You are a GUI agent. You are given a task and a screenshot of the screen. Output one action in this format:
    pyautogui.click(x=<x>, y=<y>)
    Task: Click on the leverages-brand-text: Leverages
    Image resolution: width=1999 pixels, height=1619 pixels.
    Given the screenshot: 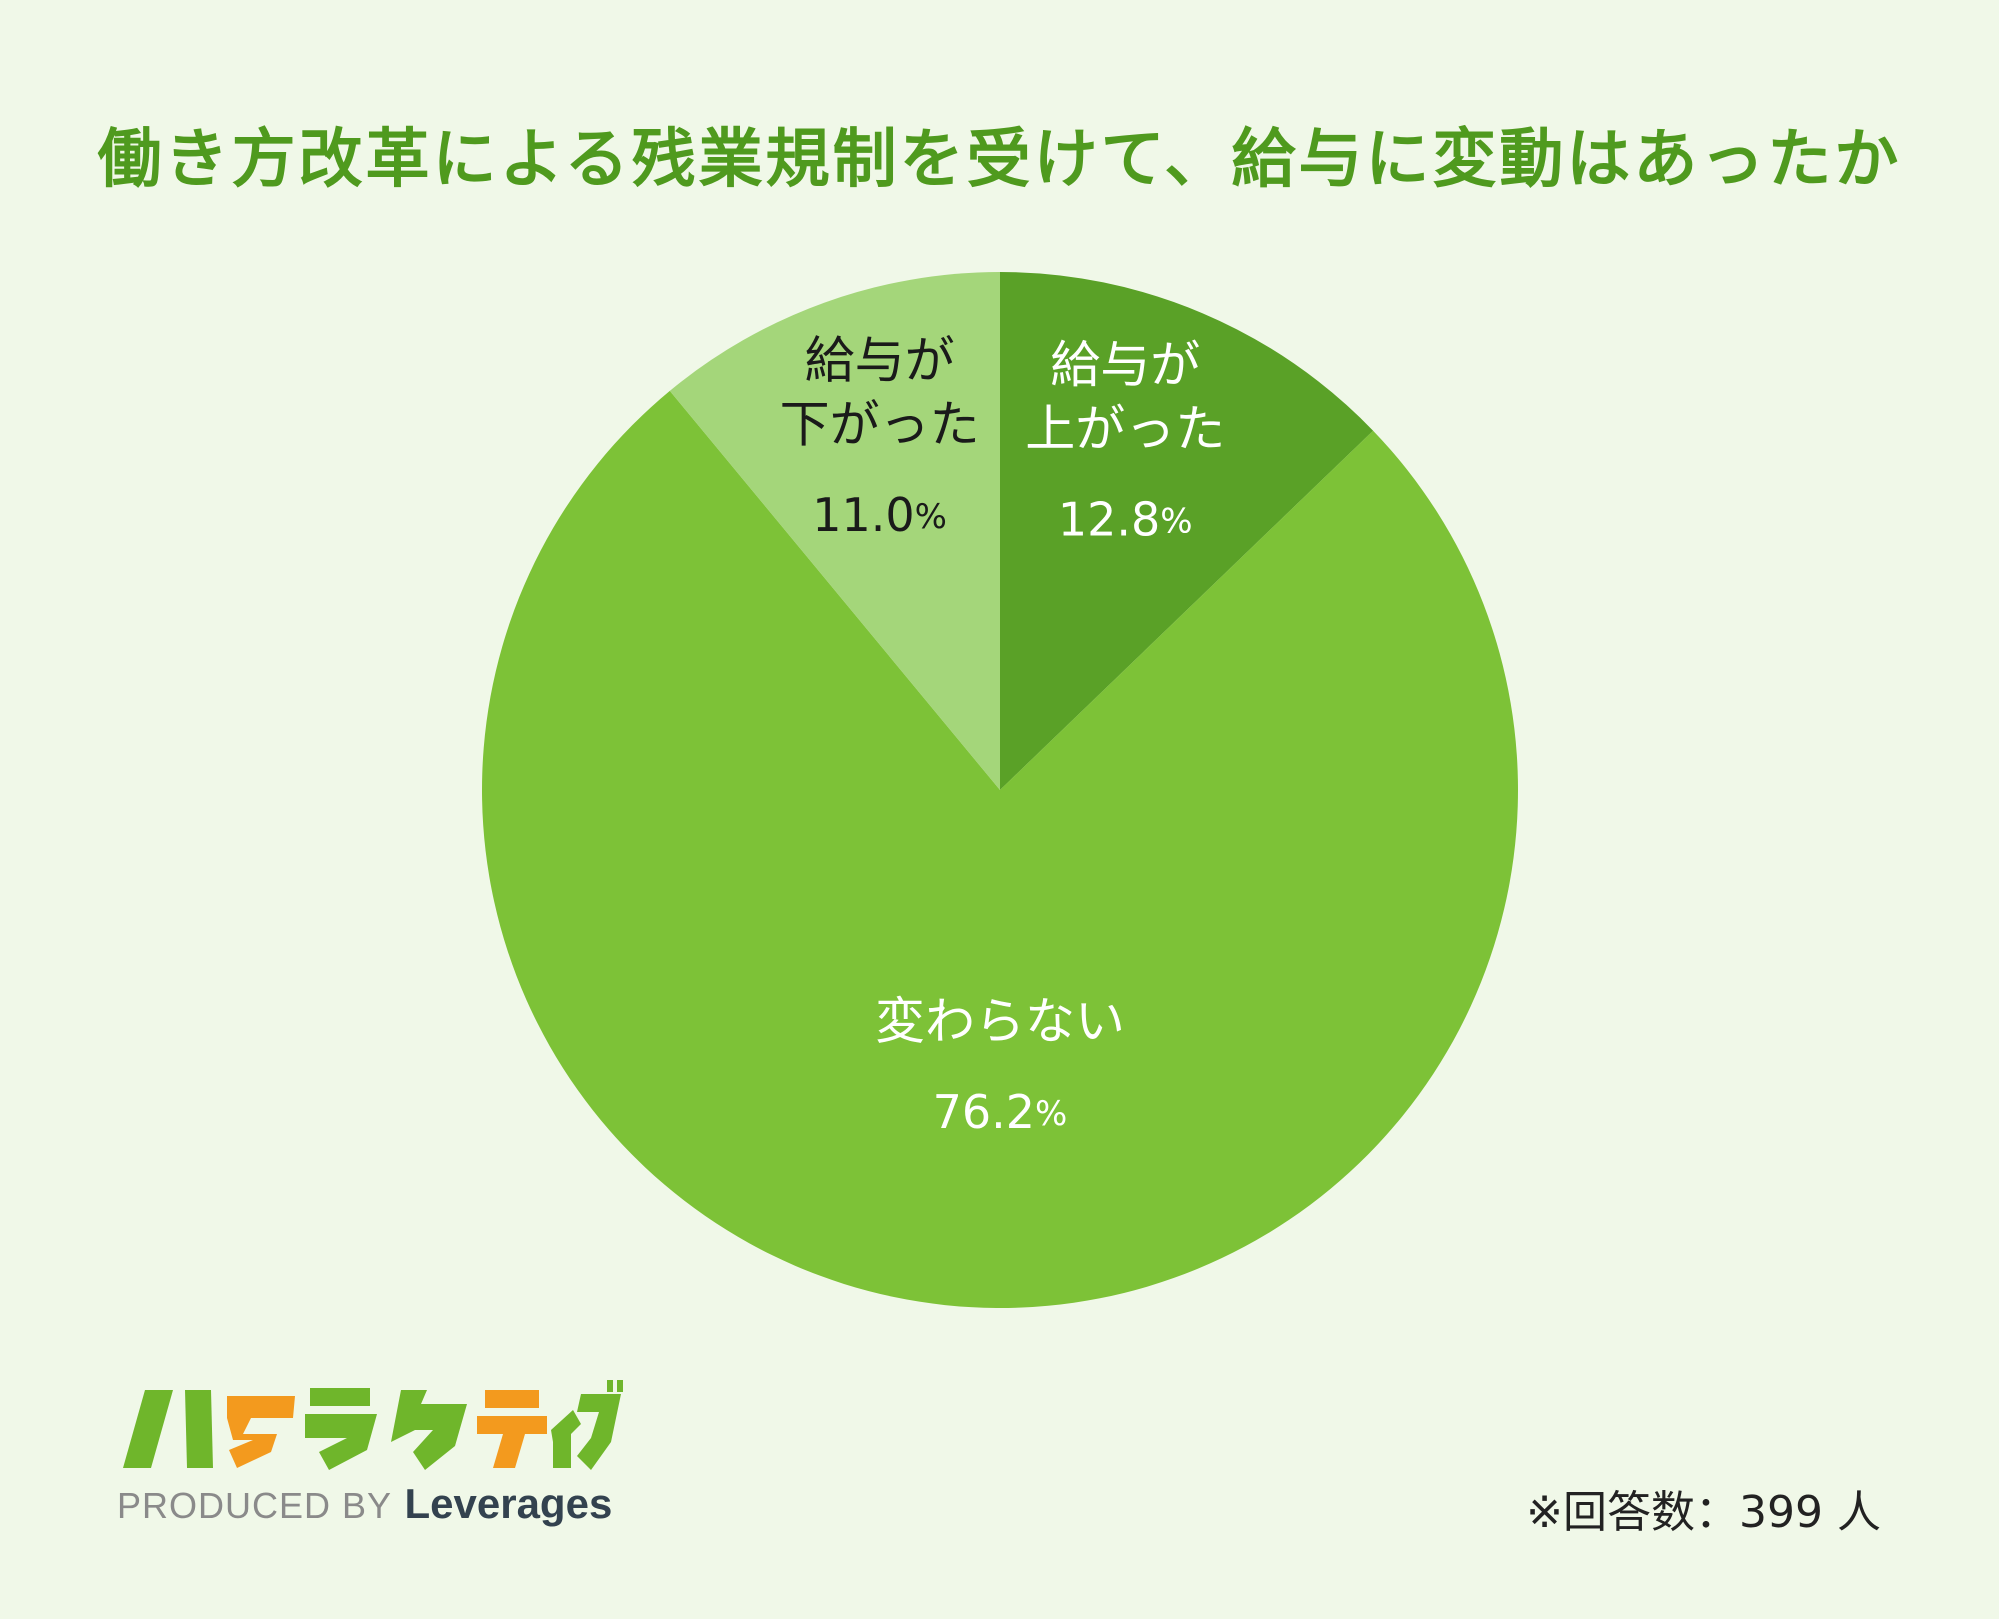 What is the action you would take?
    pyautogui.click(x=508, y=1503)
    